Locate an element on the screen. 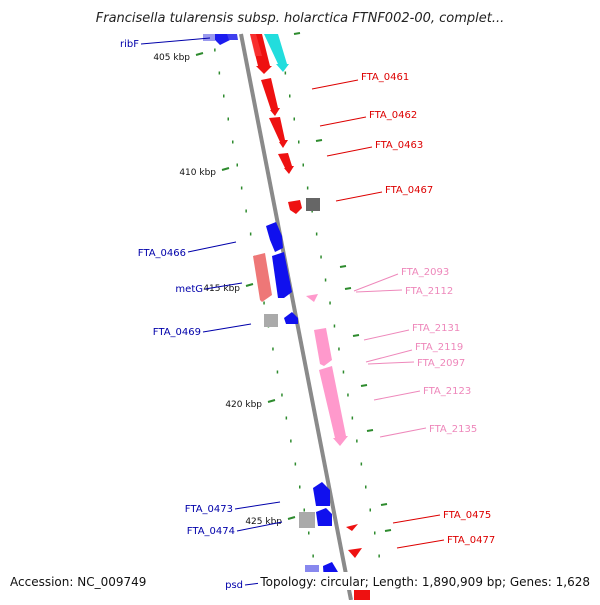 The width and height of the screenshot is (600, 605). svg-text: FTA_0466 is located at coordinates (162, 253).